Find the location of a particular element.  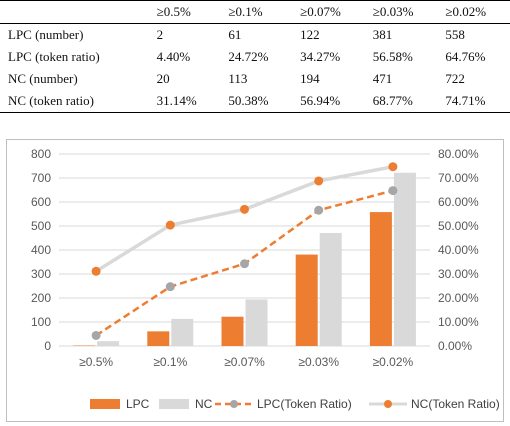

y2-axis-tick-label: 40.00% is located at coordinates (458, 250).